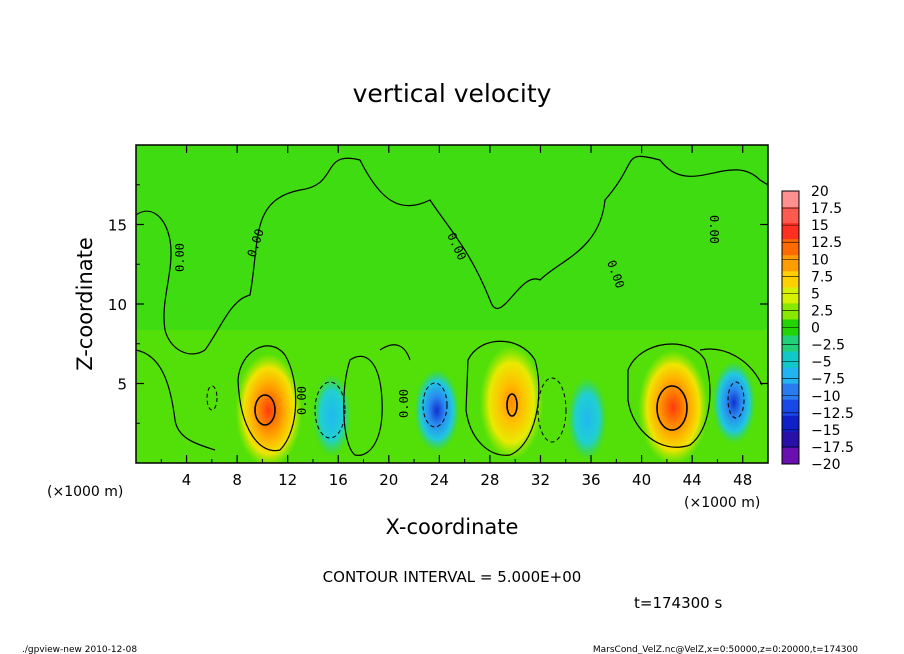 Image resolution: width=904 pixels, height=654 pixels. What do you see at coordinates (820, 260) in the screenshot?
I see `colorbar-label: 10` at bounding box center [820, 260].